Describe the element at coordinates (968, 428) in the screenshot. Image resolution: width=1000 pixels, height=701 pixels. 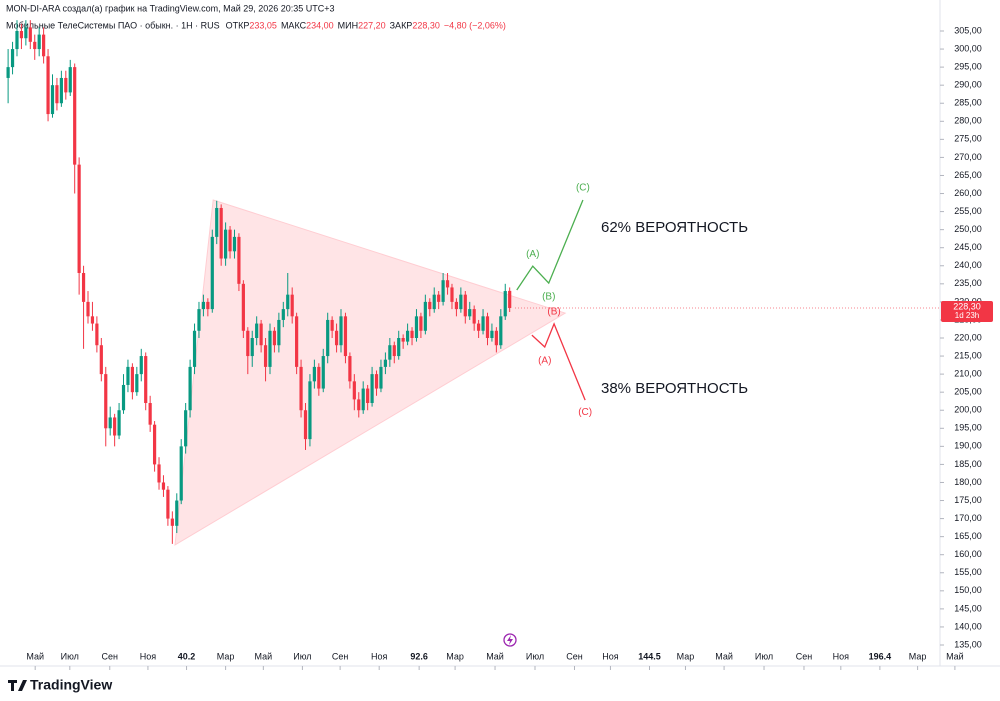
I see `y-tick-label: 195,00` at that location.